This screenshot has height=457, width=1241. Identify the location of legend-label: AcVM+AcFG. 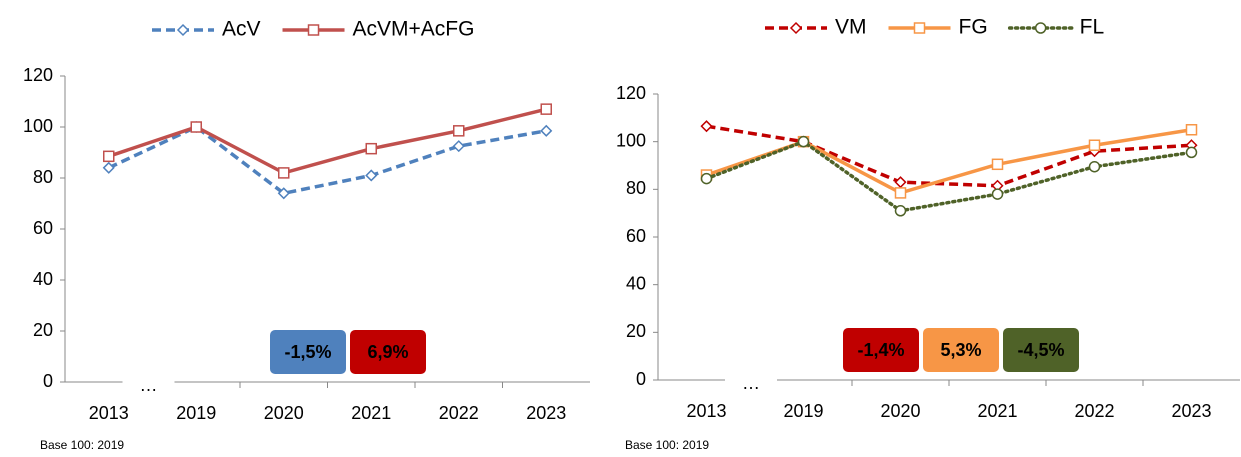
(414, 29).